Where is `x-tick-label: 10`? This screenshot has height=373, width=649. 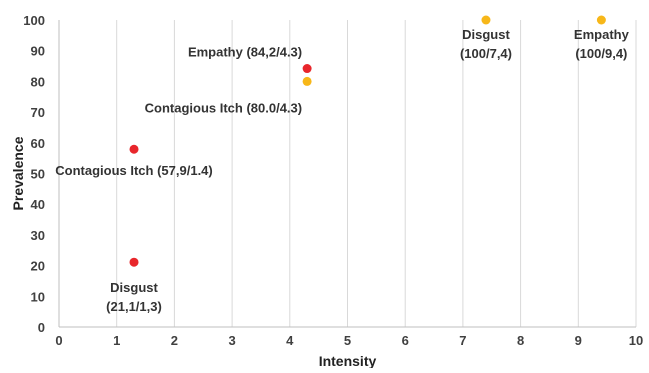
x-tick-label: 10 is located at coordinates (636, 340).